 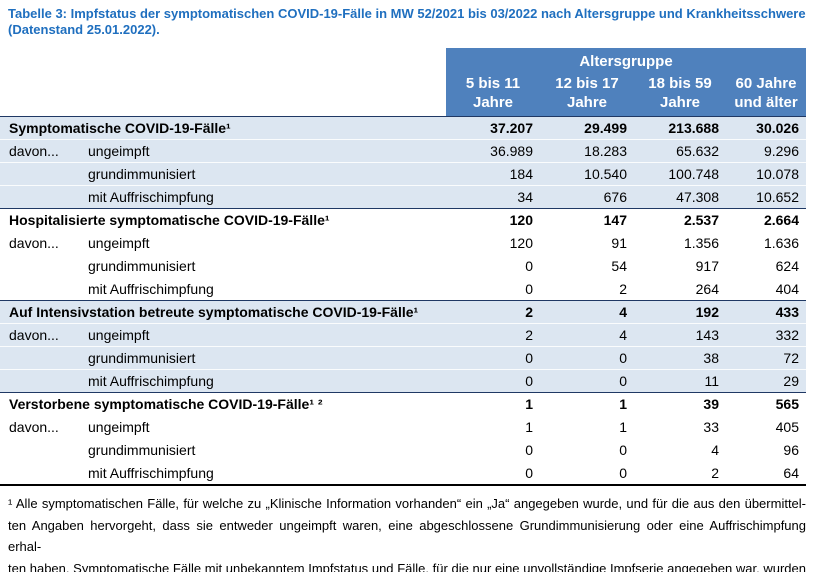 What do you see at coordinates (766, 151) in the screenshot?
I see `cell-value: 9.296` at bounding box center [766, 151].